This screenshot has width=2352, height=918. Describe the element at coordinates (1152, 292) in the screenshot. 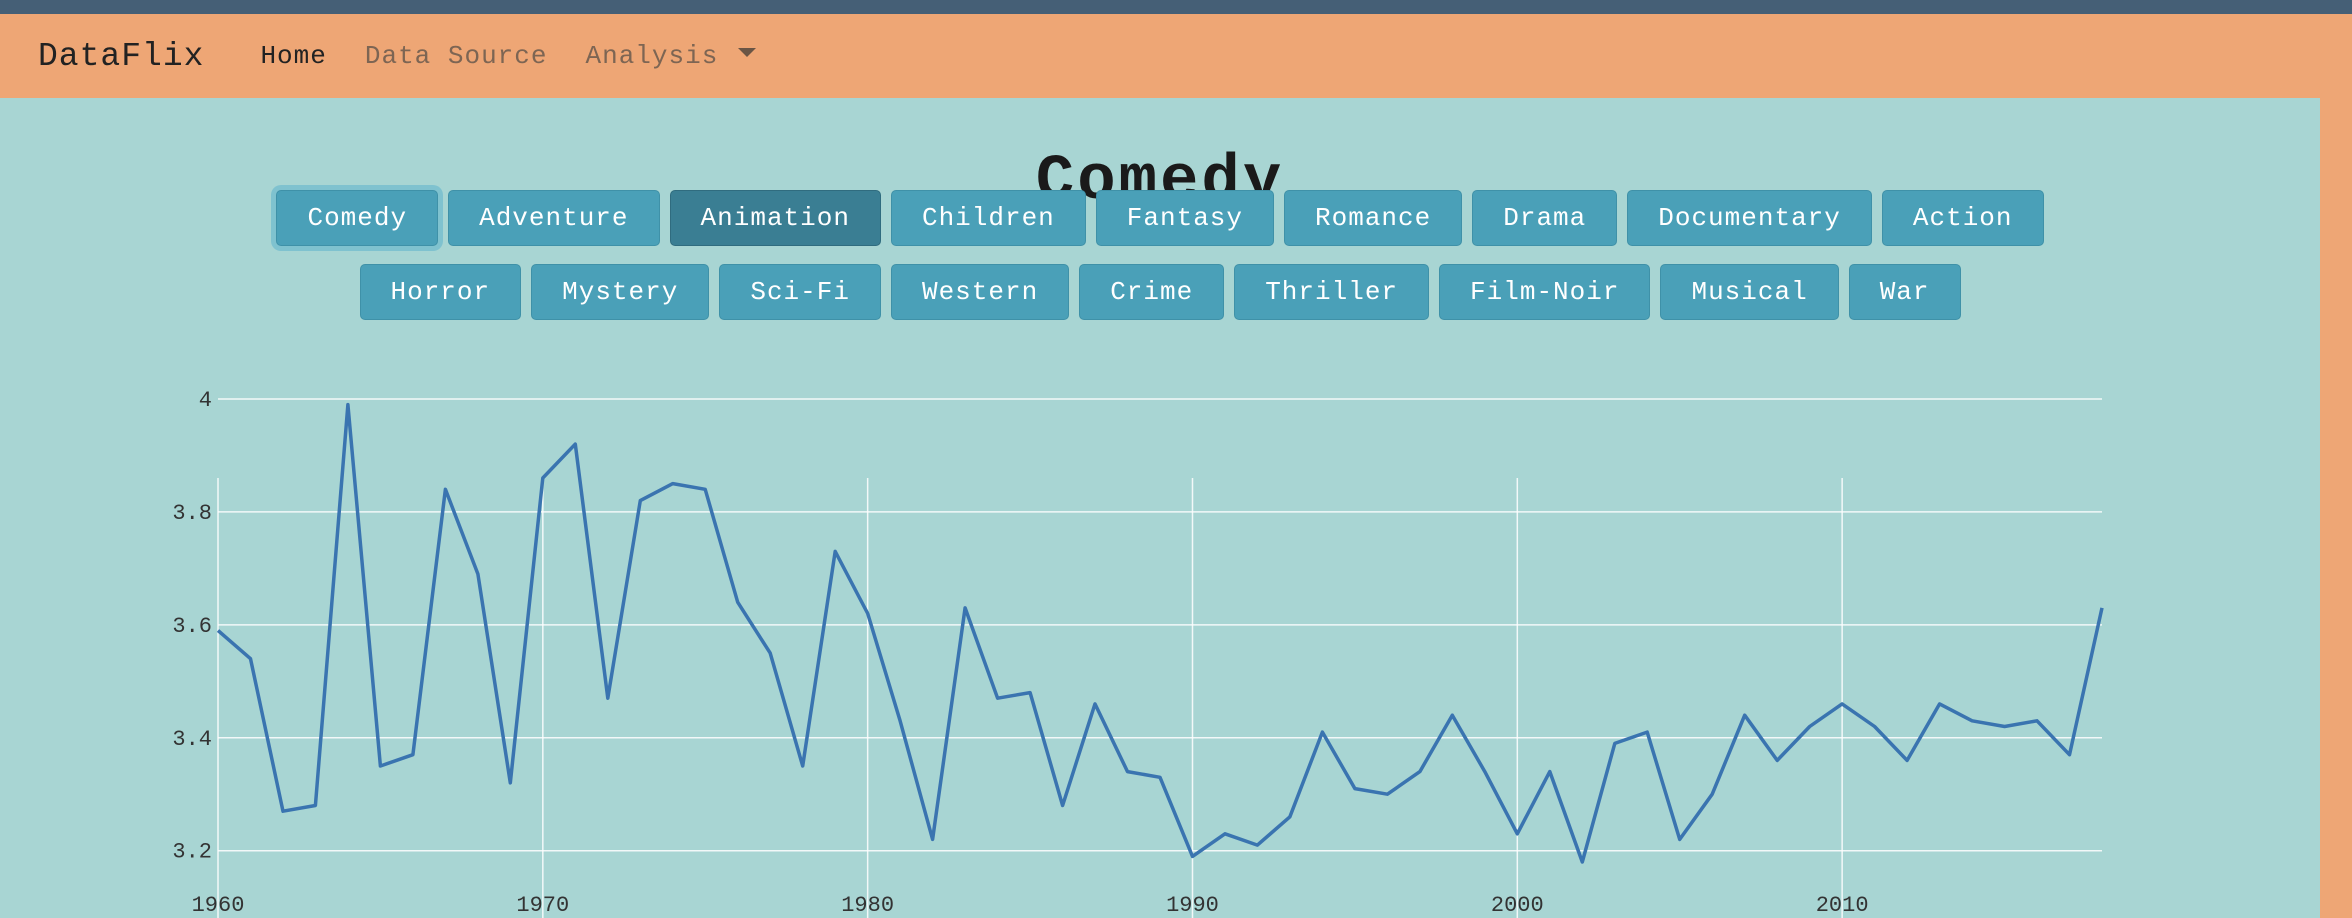

I see `genre-button-crime: Crime` at that location.